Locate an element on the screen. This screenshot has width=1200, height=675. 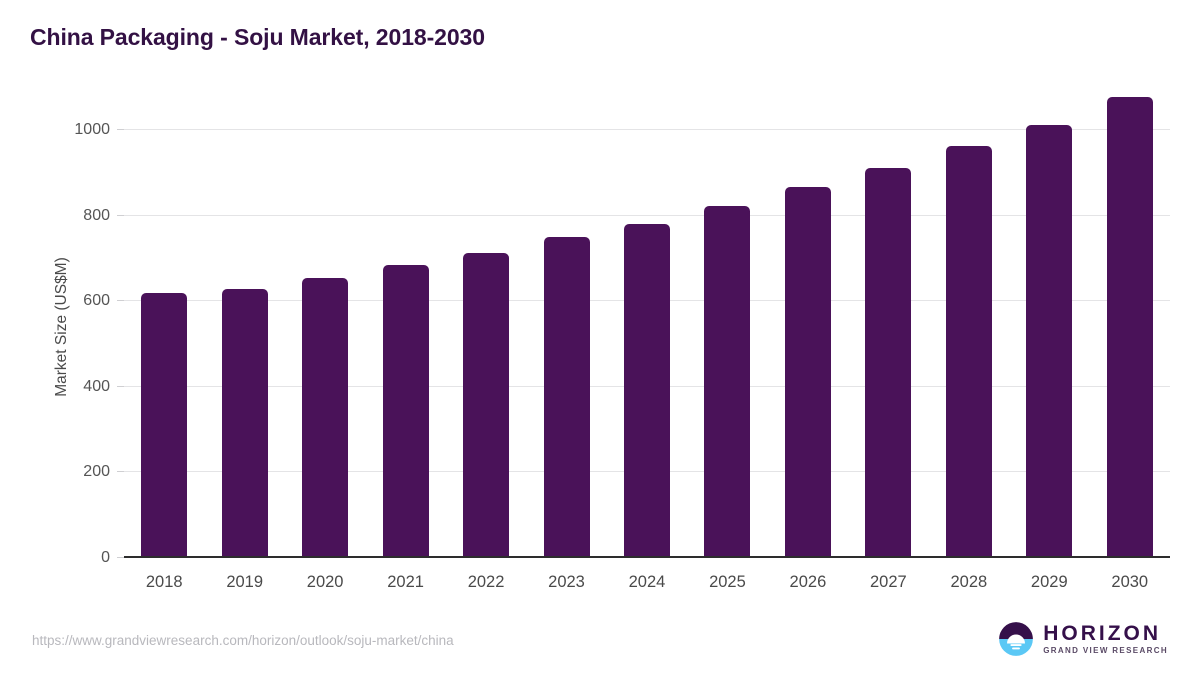
y-tick-label: 200 is located at coordinates (96, 472).